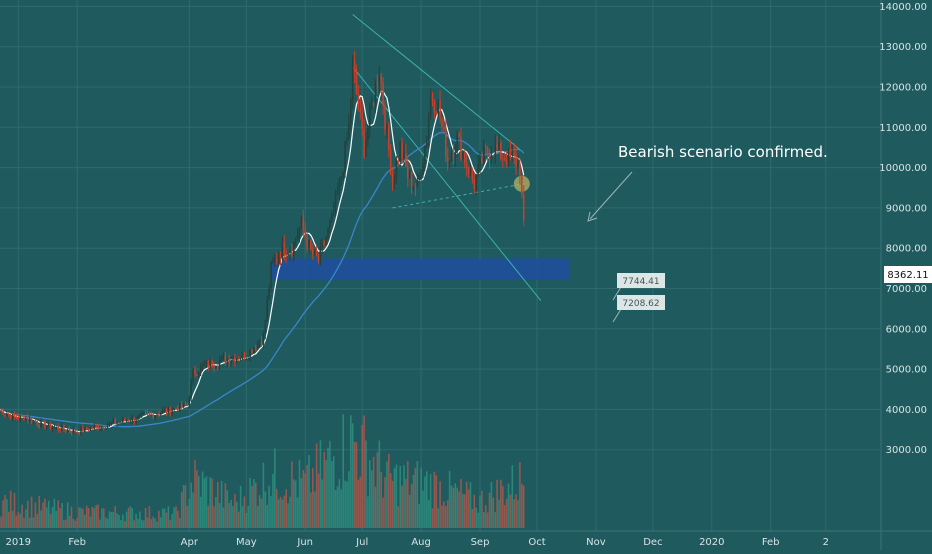 The height and width of the screenshot is (554, 932). I want to click on price-tick-label: 11000.00, so click(903, 128).